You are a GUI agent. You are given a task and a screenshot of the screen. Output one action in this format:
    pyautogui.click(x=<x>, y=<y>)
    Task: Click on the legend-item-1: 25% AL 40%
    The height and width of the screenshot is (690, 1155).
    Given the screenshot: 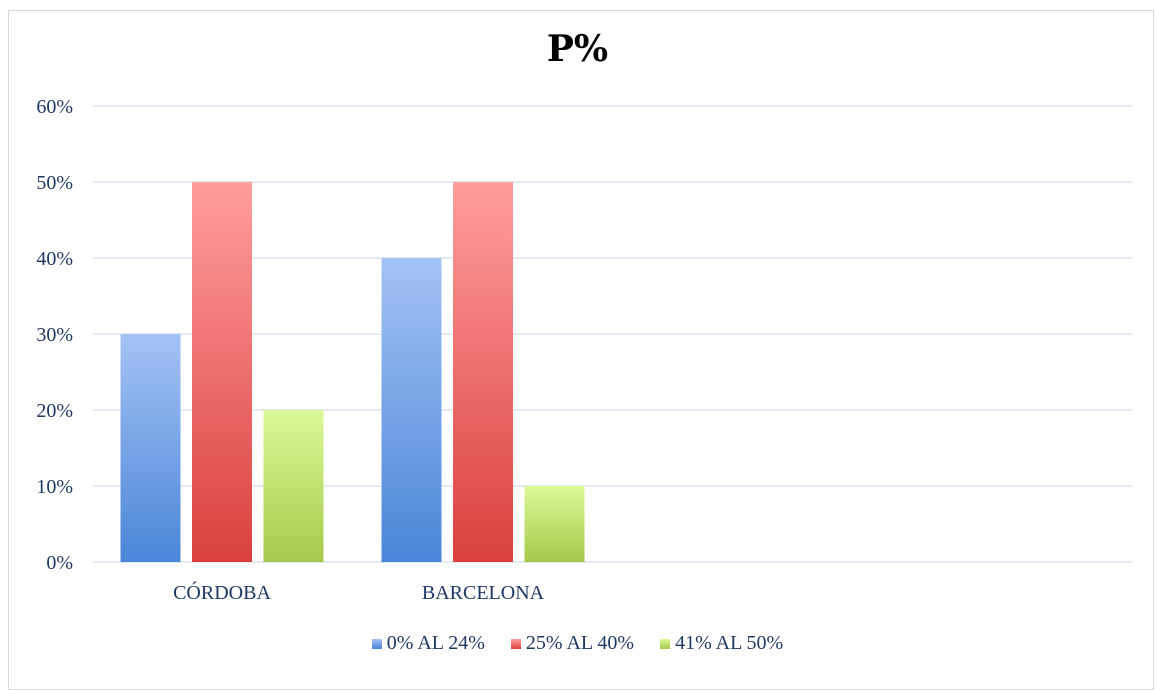 What is the action you would take?
    pyautogui.click(x=572, y=643)
    